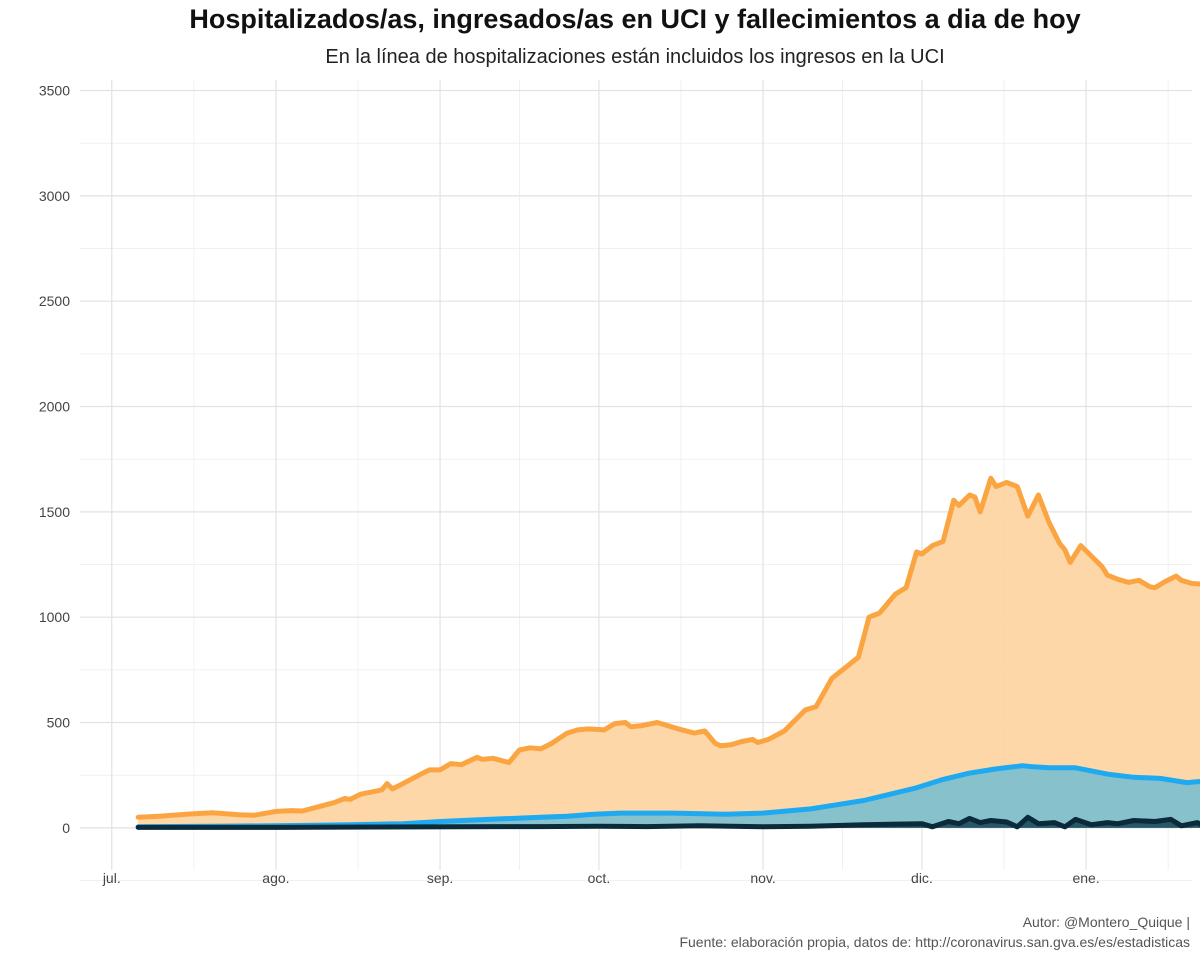  Describe the element at coordinates (54, 617) in the screenshot. I see `y-tick-label: 1000` at that location.